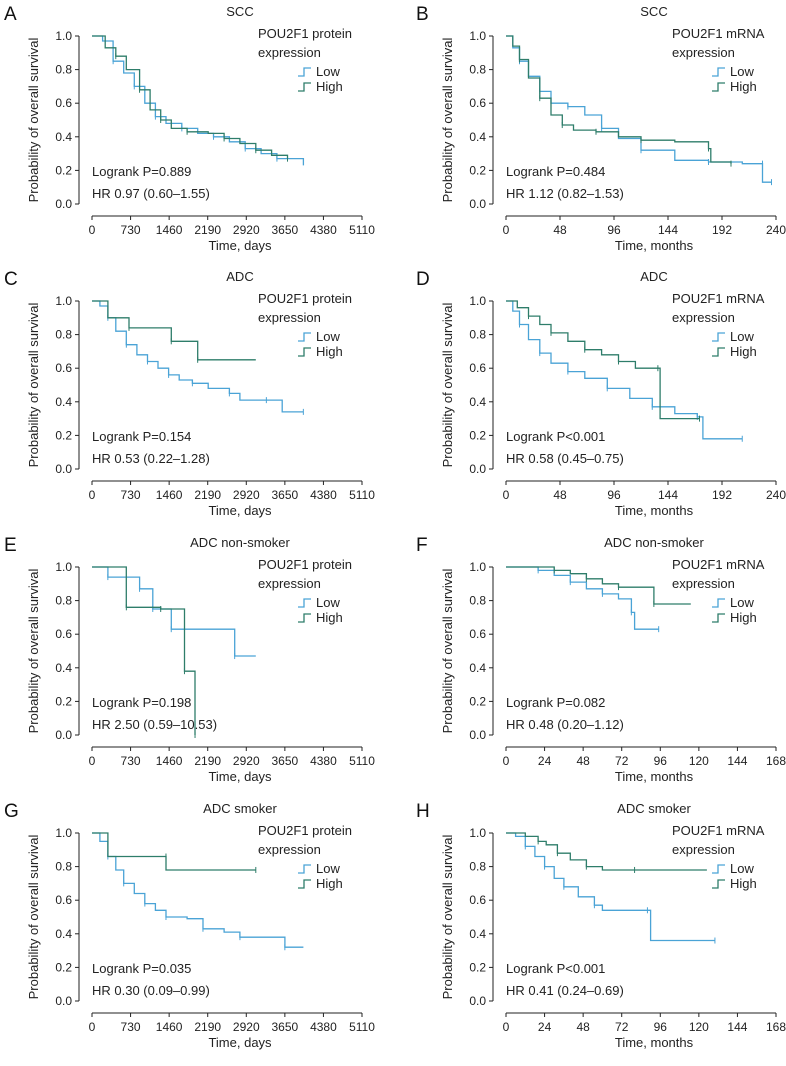  Describe the element at coordinates (141, 436) in the screenshot. I see `logrank-stat: Logrank P=0.154` at that location.